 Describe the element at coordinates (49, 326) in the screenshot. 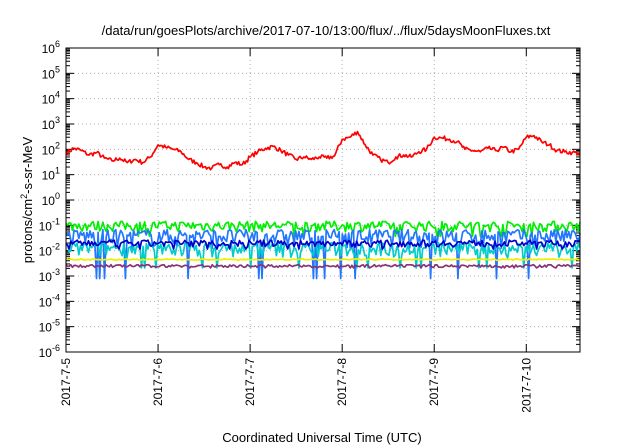

I see `y-tick-label: 10⁻⁵` at that location.